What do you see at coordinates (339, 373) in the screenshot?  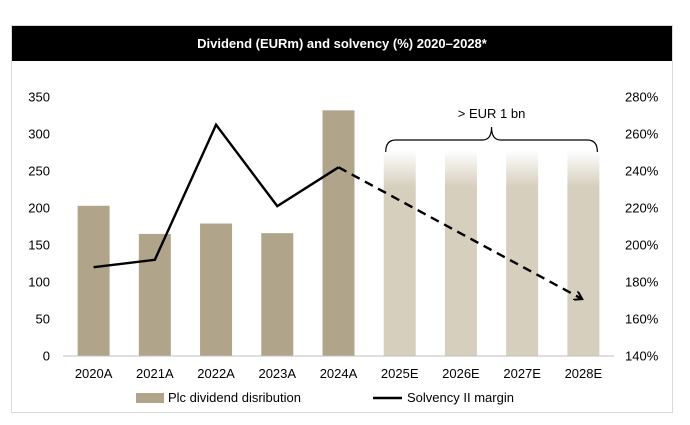 I see `x-tick-2024A: 2024A` at bounding box center [339, 373].